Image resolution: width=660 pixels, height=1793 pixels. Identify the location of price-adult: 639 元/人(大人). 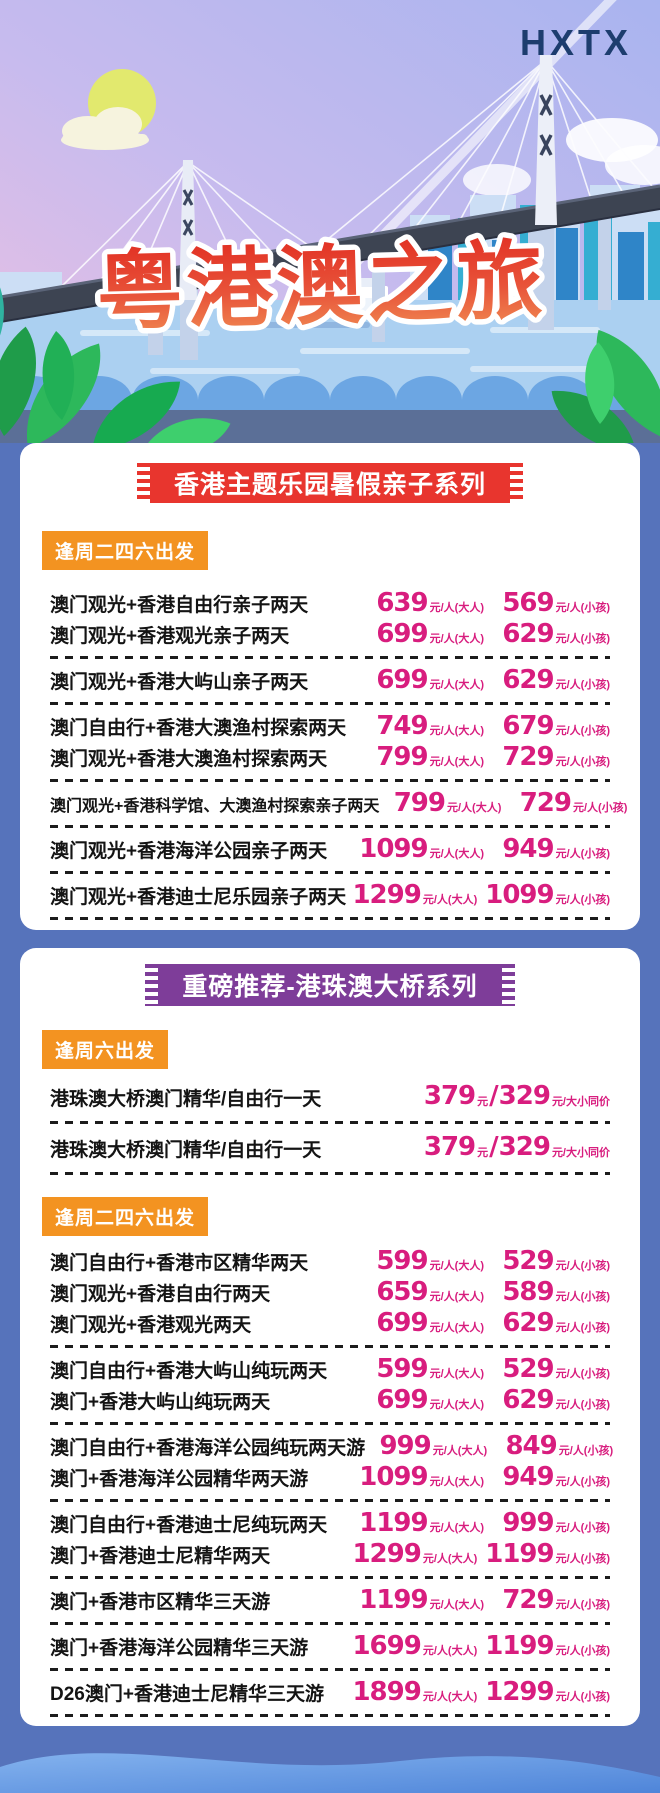
(423, 603).